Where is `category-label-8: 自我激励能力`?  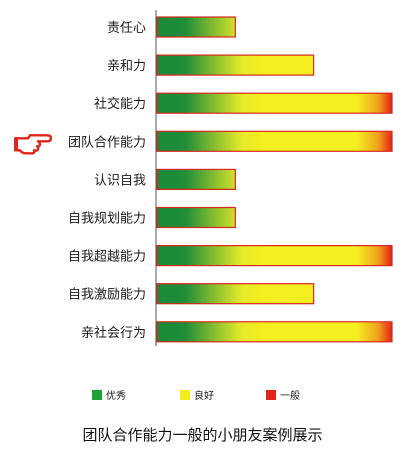
category-label-8: 自我激励能力 is located at coordinates (107, 295).